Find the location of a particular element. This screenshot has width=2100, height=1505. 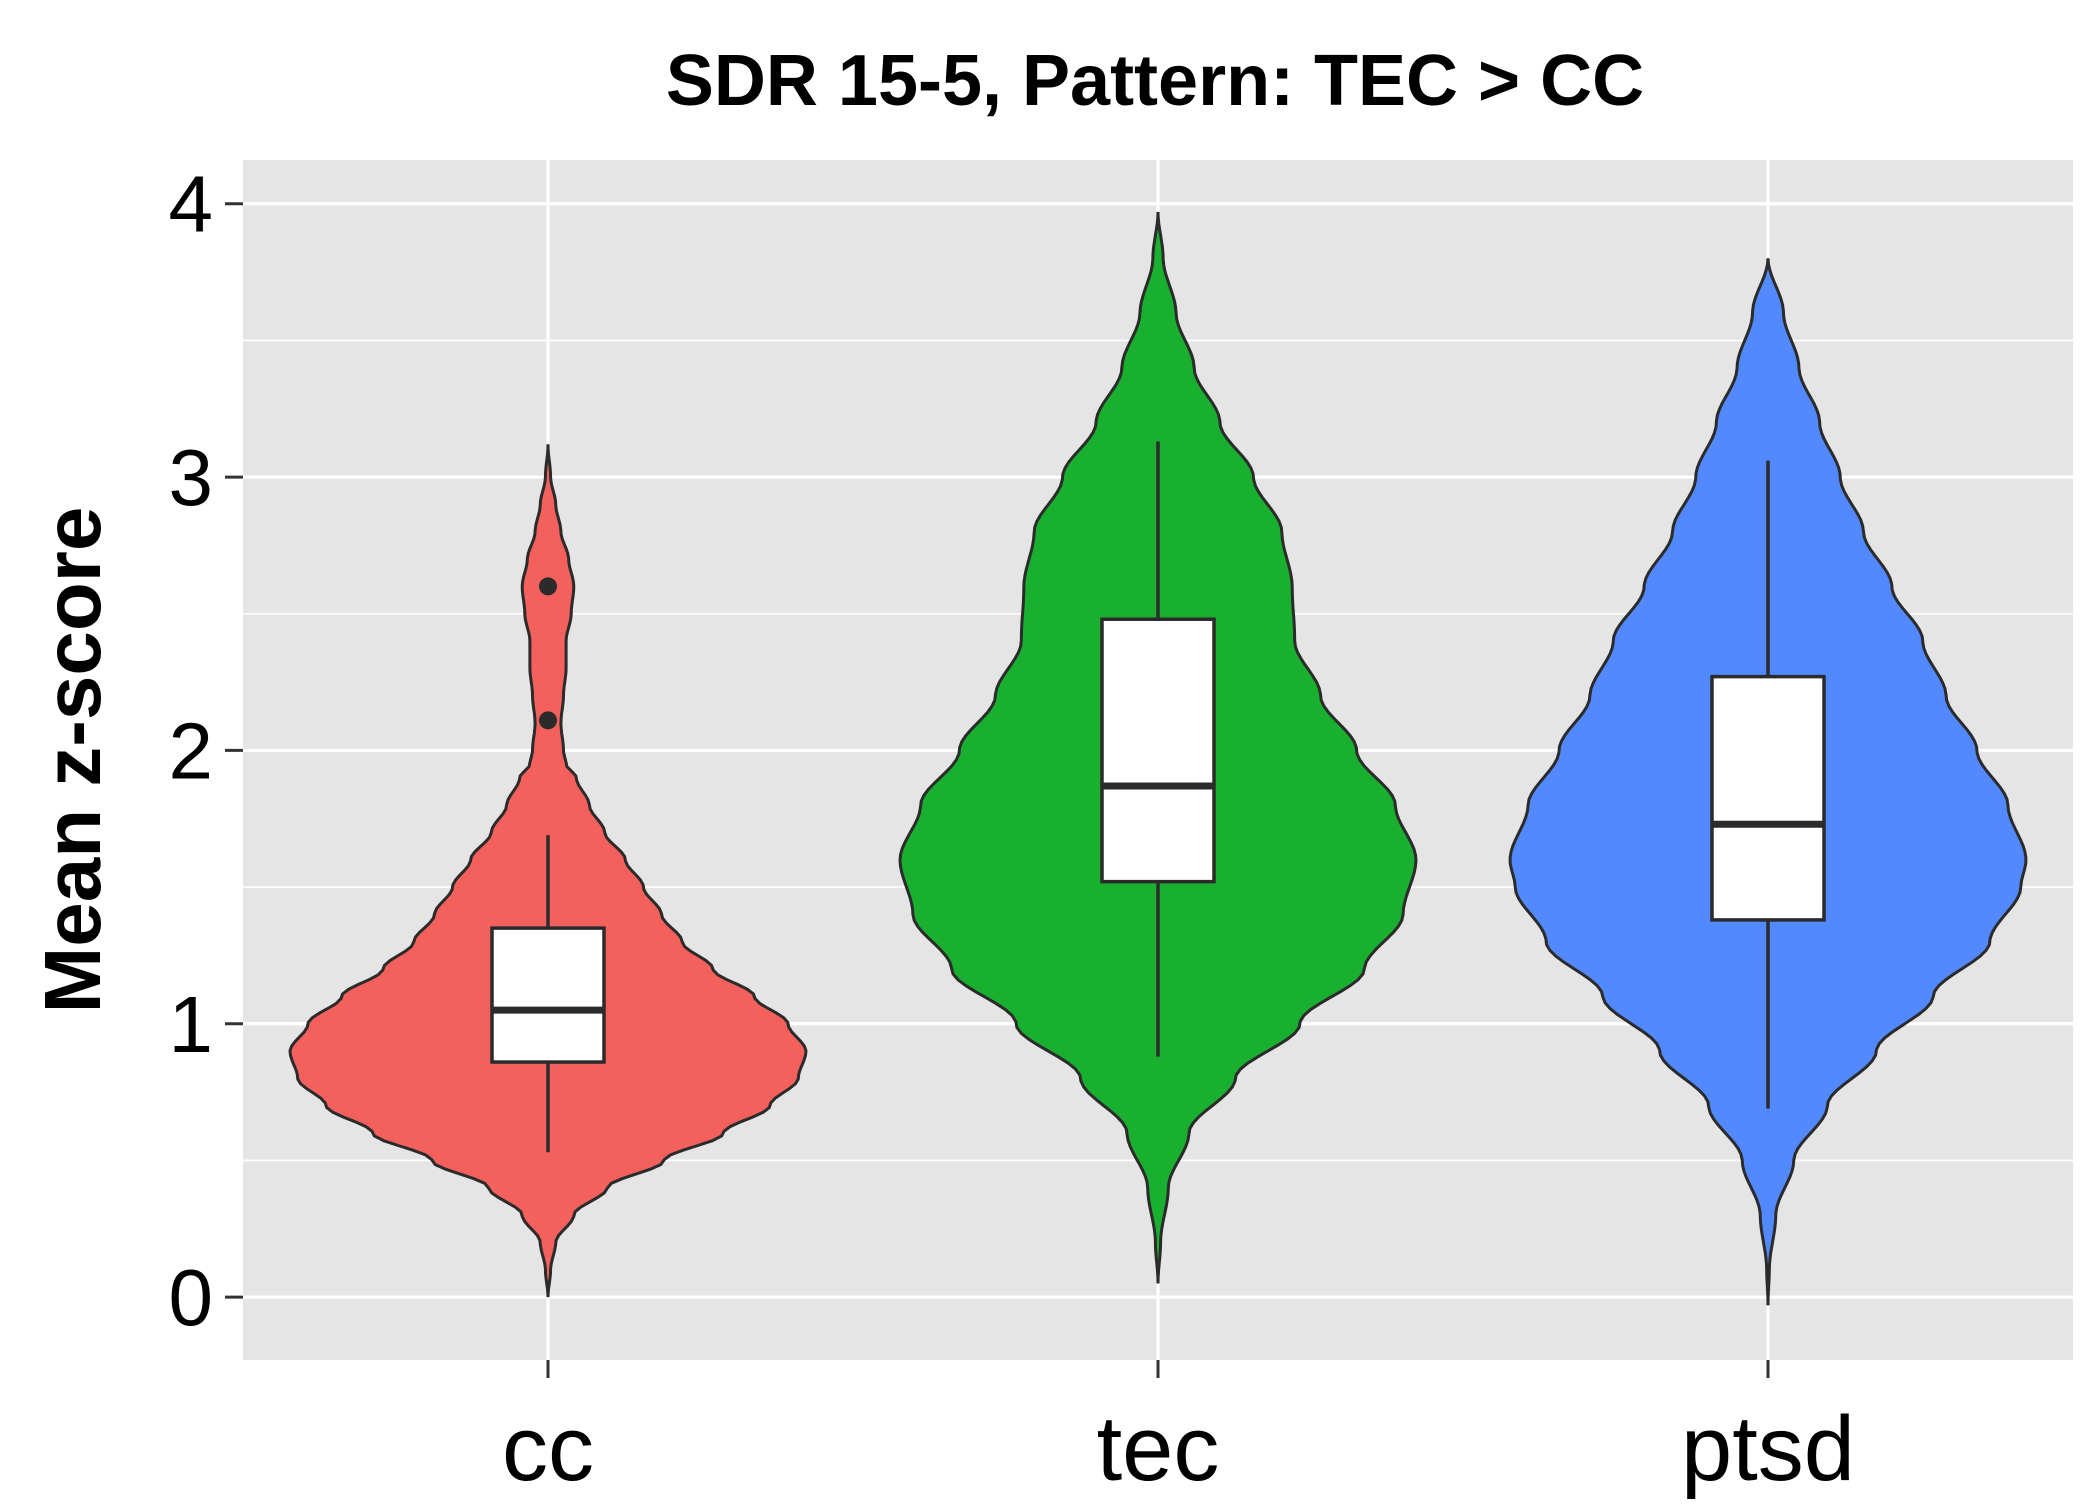

y-tick-label: 0 is located at coordinates (191, 1297).